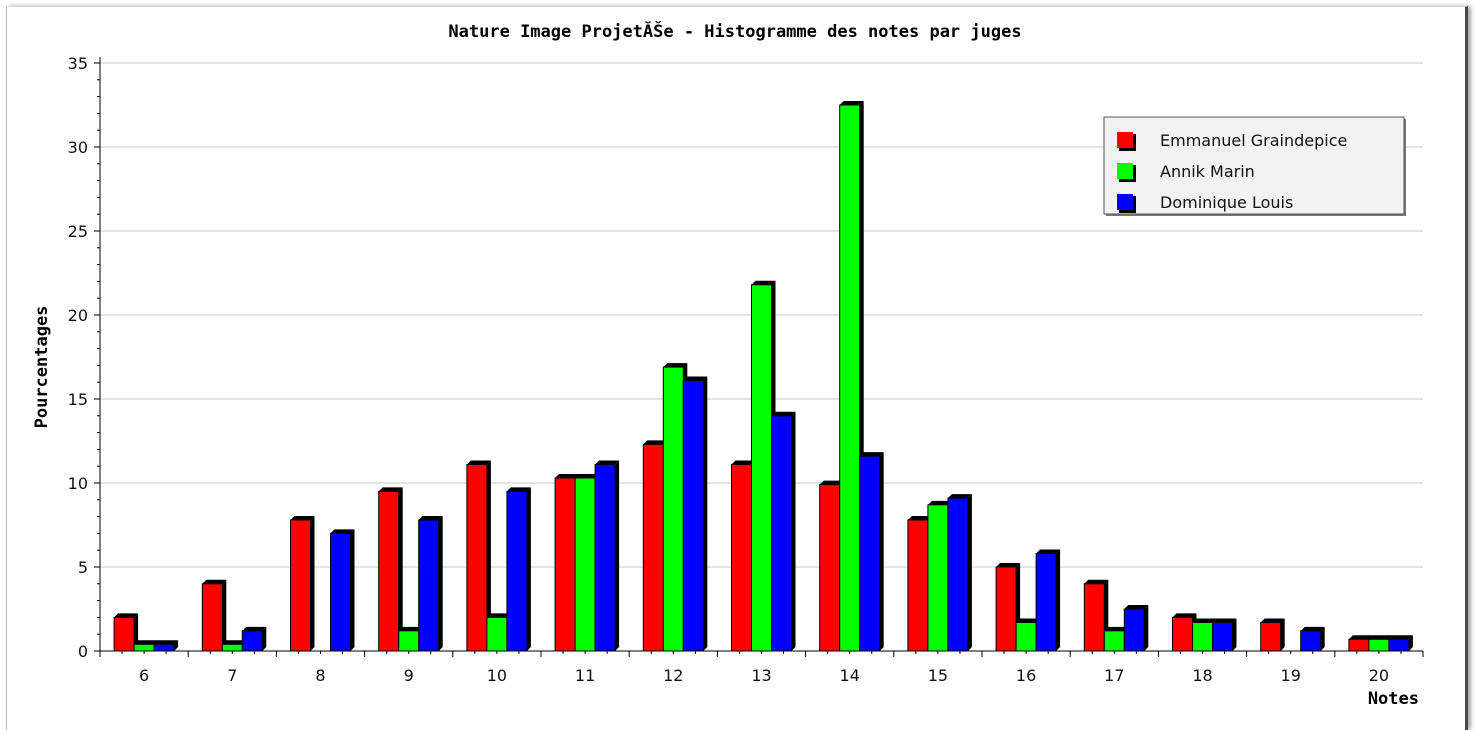 The width and height of the screenshot is (1475, 730). What do you see at coordinates (83, 567) in the screenshot?
I see `y-tick-label: 5` at bounding box center [83, 567].